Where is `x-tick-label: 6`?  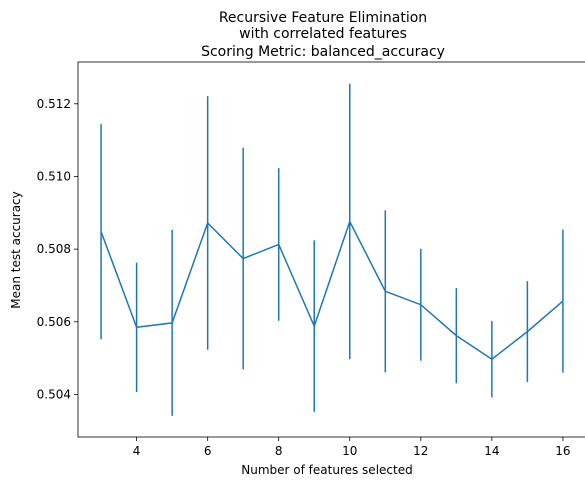 x-tick-label: 6 is located at coordinates (208, 451).